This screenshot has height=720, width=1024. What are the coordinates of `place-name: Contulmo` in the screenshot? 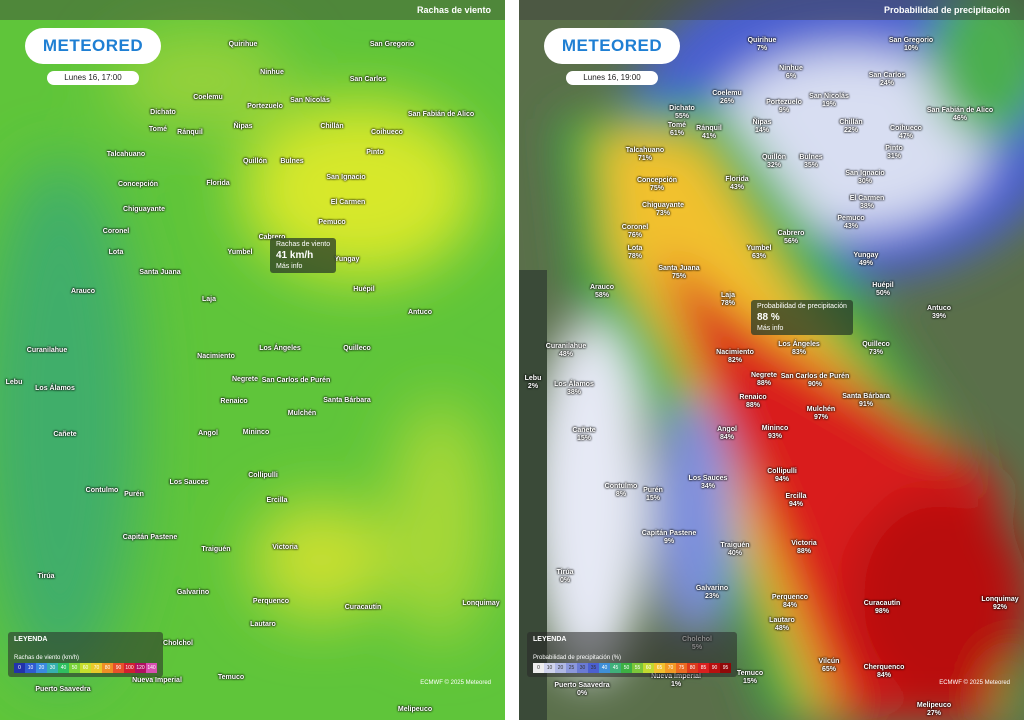 It's located at (621, 486).